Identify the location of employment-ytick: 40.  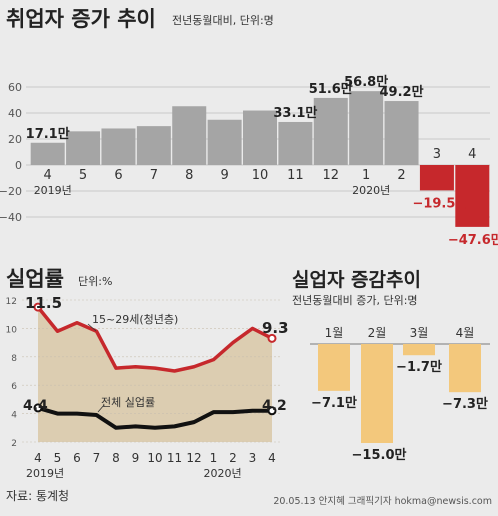
(15, 113).